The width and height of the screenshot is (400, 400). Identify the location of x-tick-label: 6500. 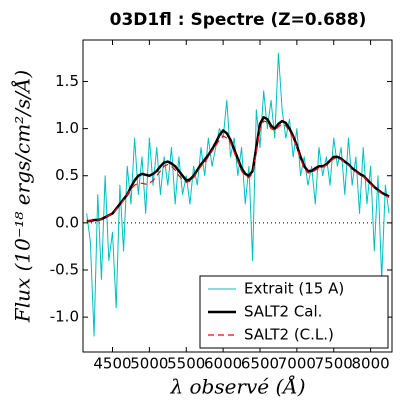
(260, 364).